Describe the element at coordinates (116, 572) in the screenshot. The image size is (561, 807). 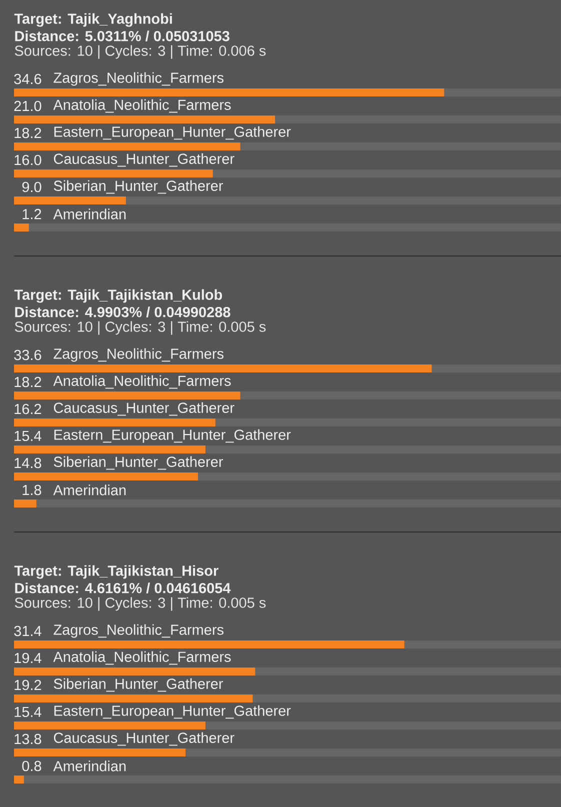
I see `chart-title: Target: Tajik_Tajikistan_Hisor` at that location.